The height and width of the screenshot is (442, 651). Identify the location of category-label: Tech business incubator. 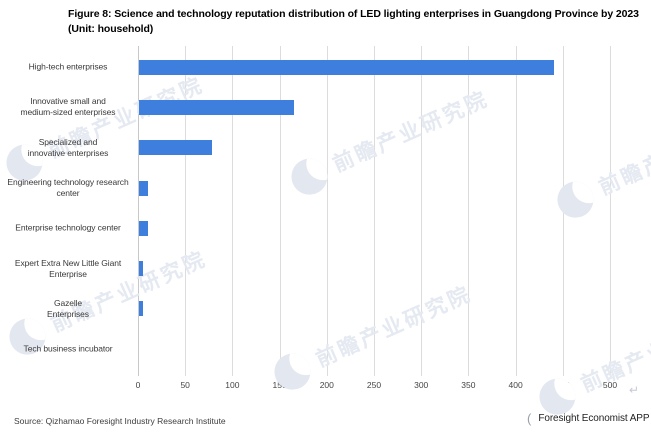
(68, 348).